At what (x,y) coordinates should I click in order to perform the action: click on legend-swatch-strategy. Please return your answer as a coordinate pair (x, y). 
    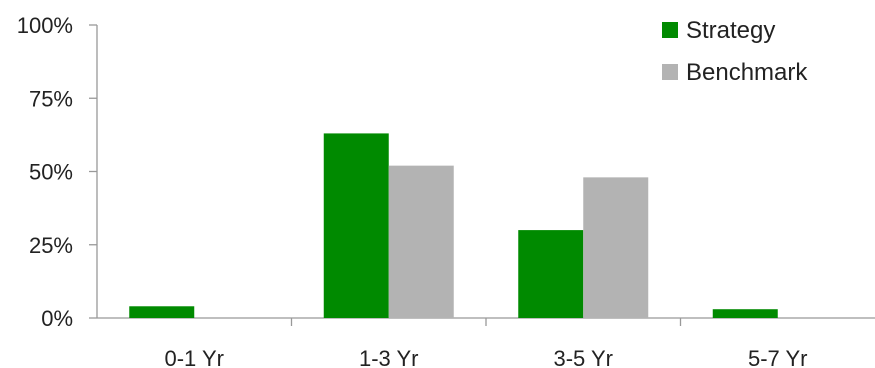
    Looking at the image, I should click on (670, 30).